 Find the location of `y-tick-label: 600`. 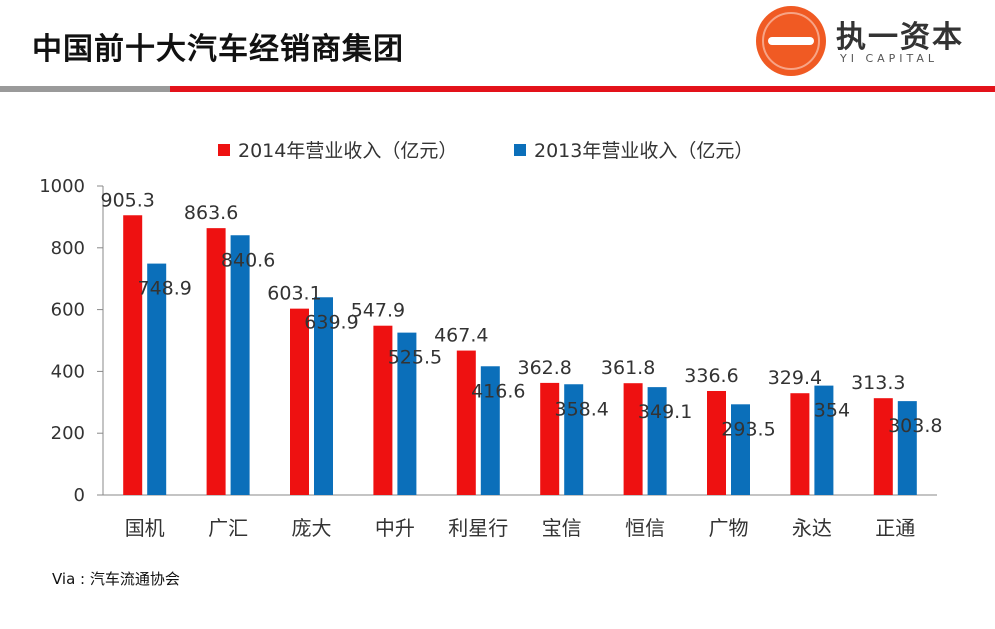

y-tick-label: 600 is located at coordinates (68, 310).